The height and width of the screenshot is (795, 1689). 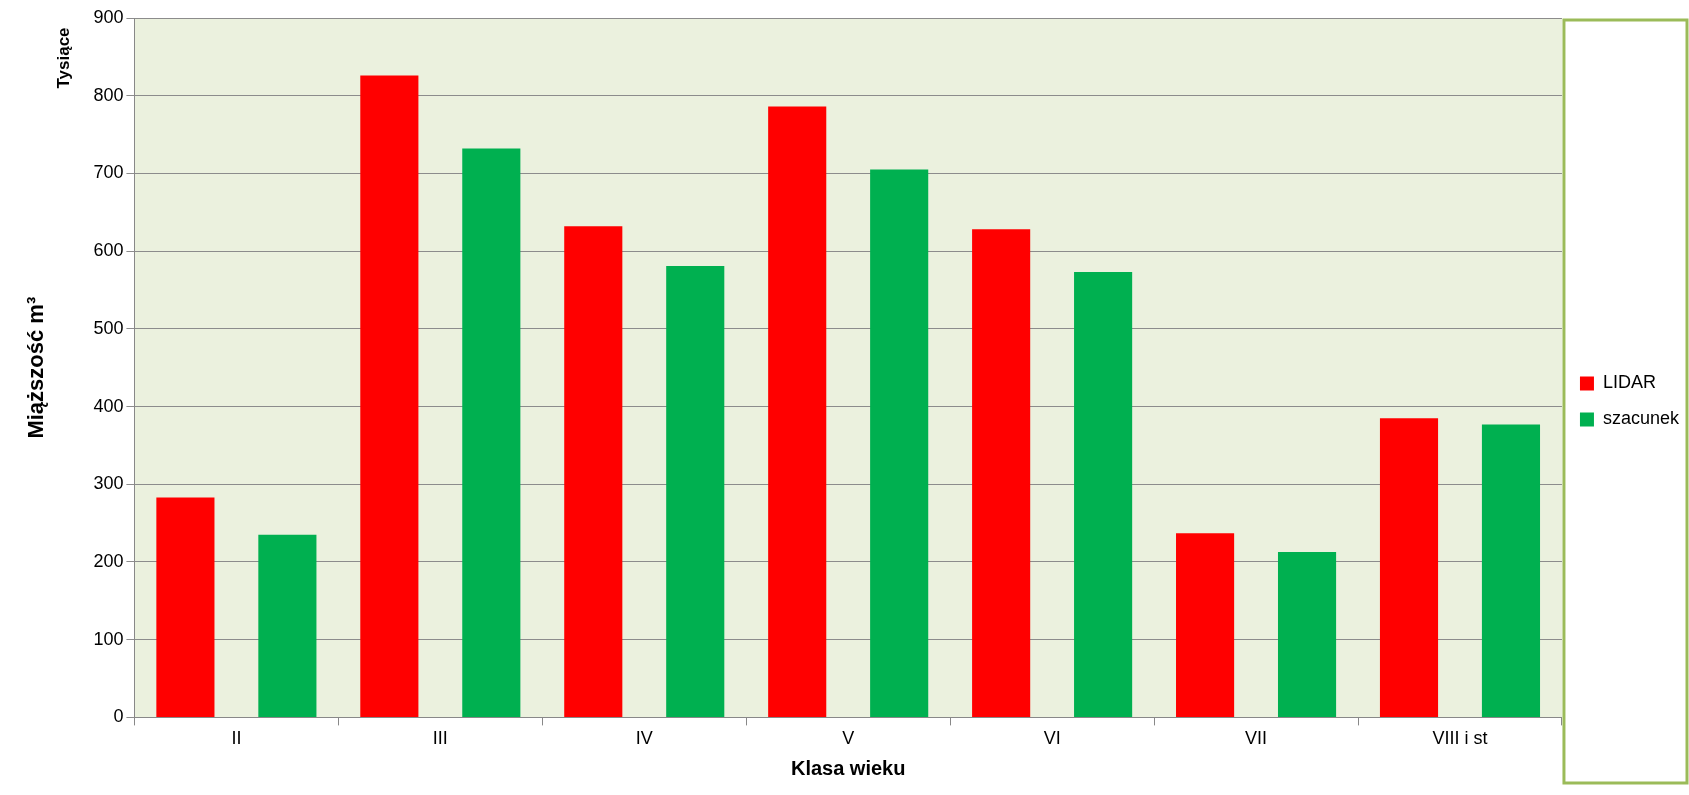 I want to click on y-axis-title: Miąższość m³, so click(x=36, y=367).